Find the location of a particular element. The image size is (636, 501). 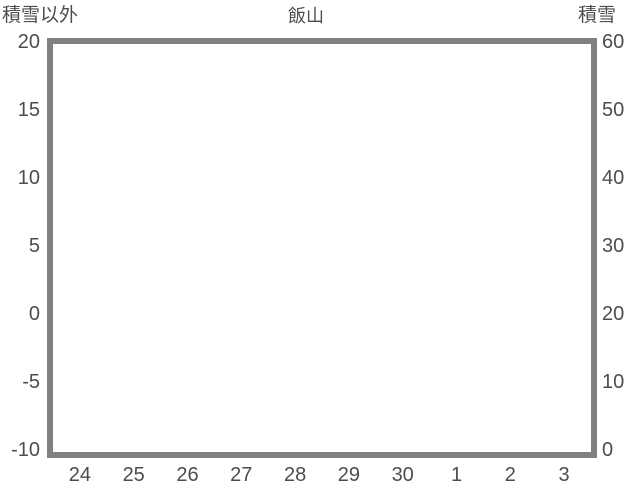

x-tick-label: 26 is located at coordinates (187, 475).